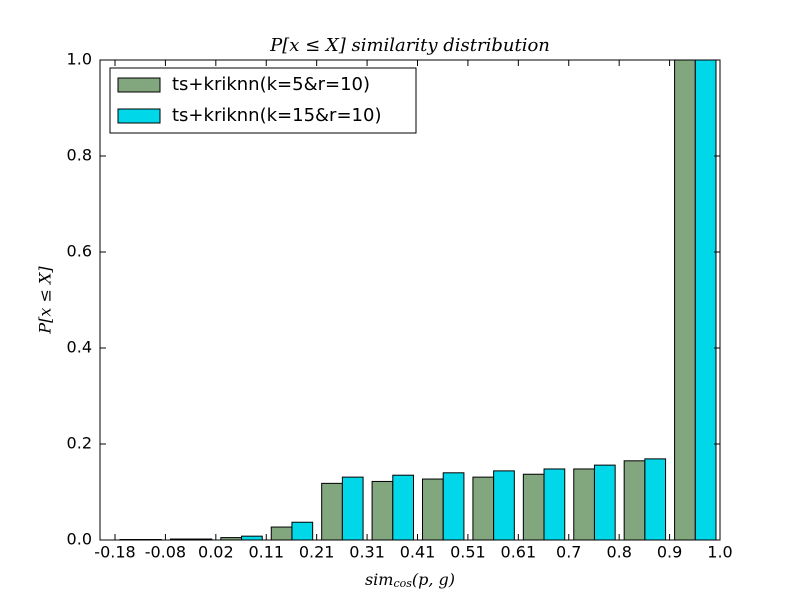 The height and width of the screenshot is (600, 800). What do you see at coordinates (114, 552) in the screenshot?
I see `x-tick-label: -0.18` at bounding box center [114, 552].